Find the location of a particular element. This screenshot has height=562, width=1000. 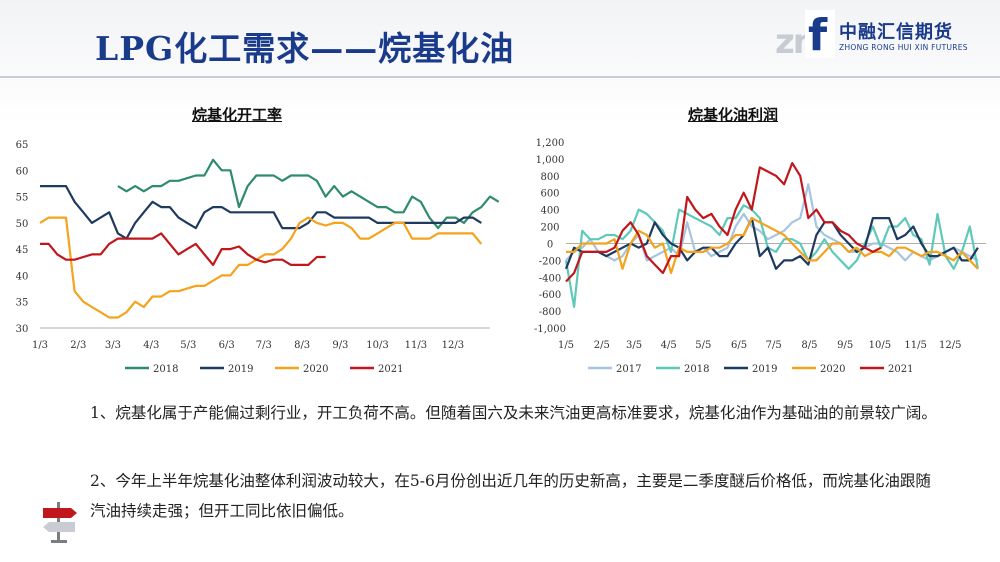

y-tick-label: 45 is located at coordinates (22, 250).